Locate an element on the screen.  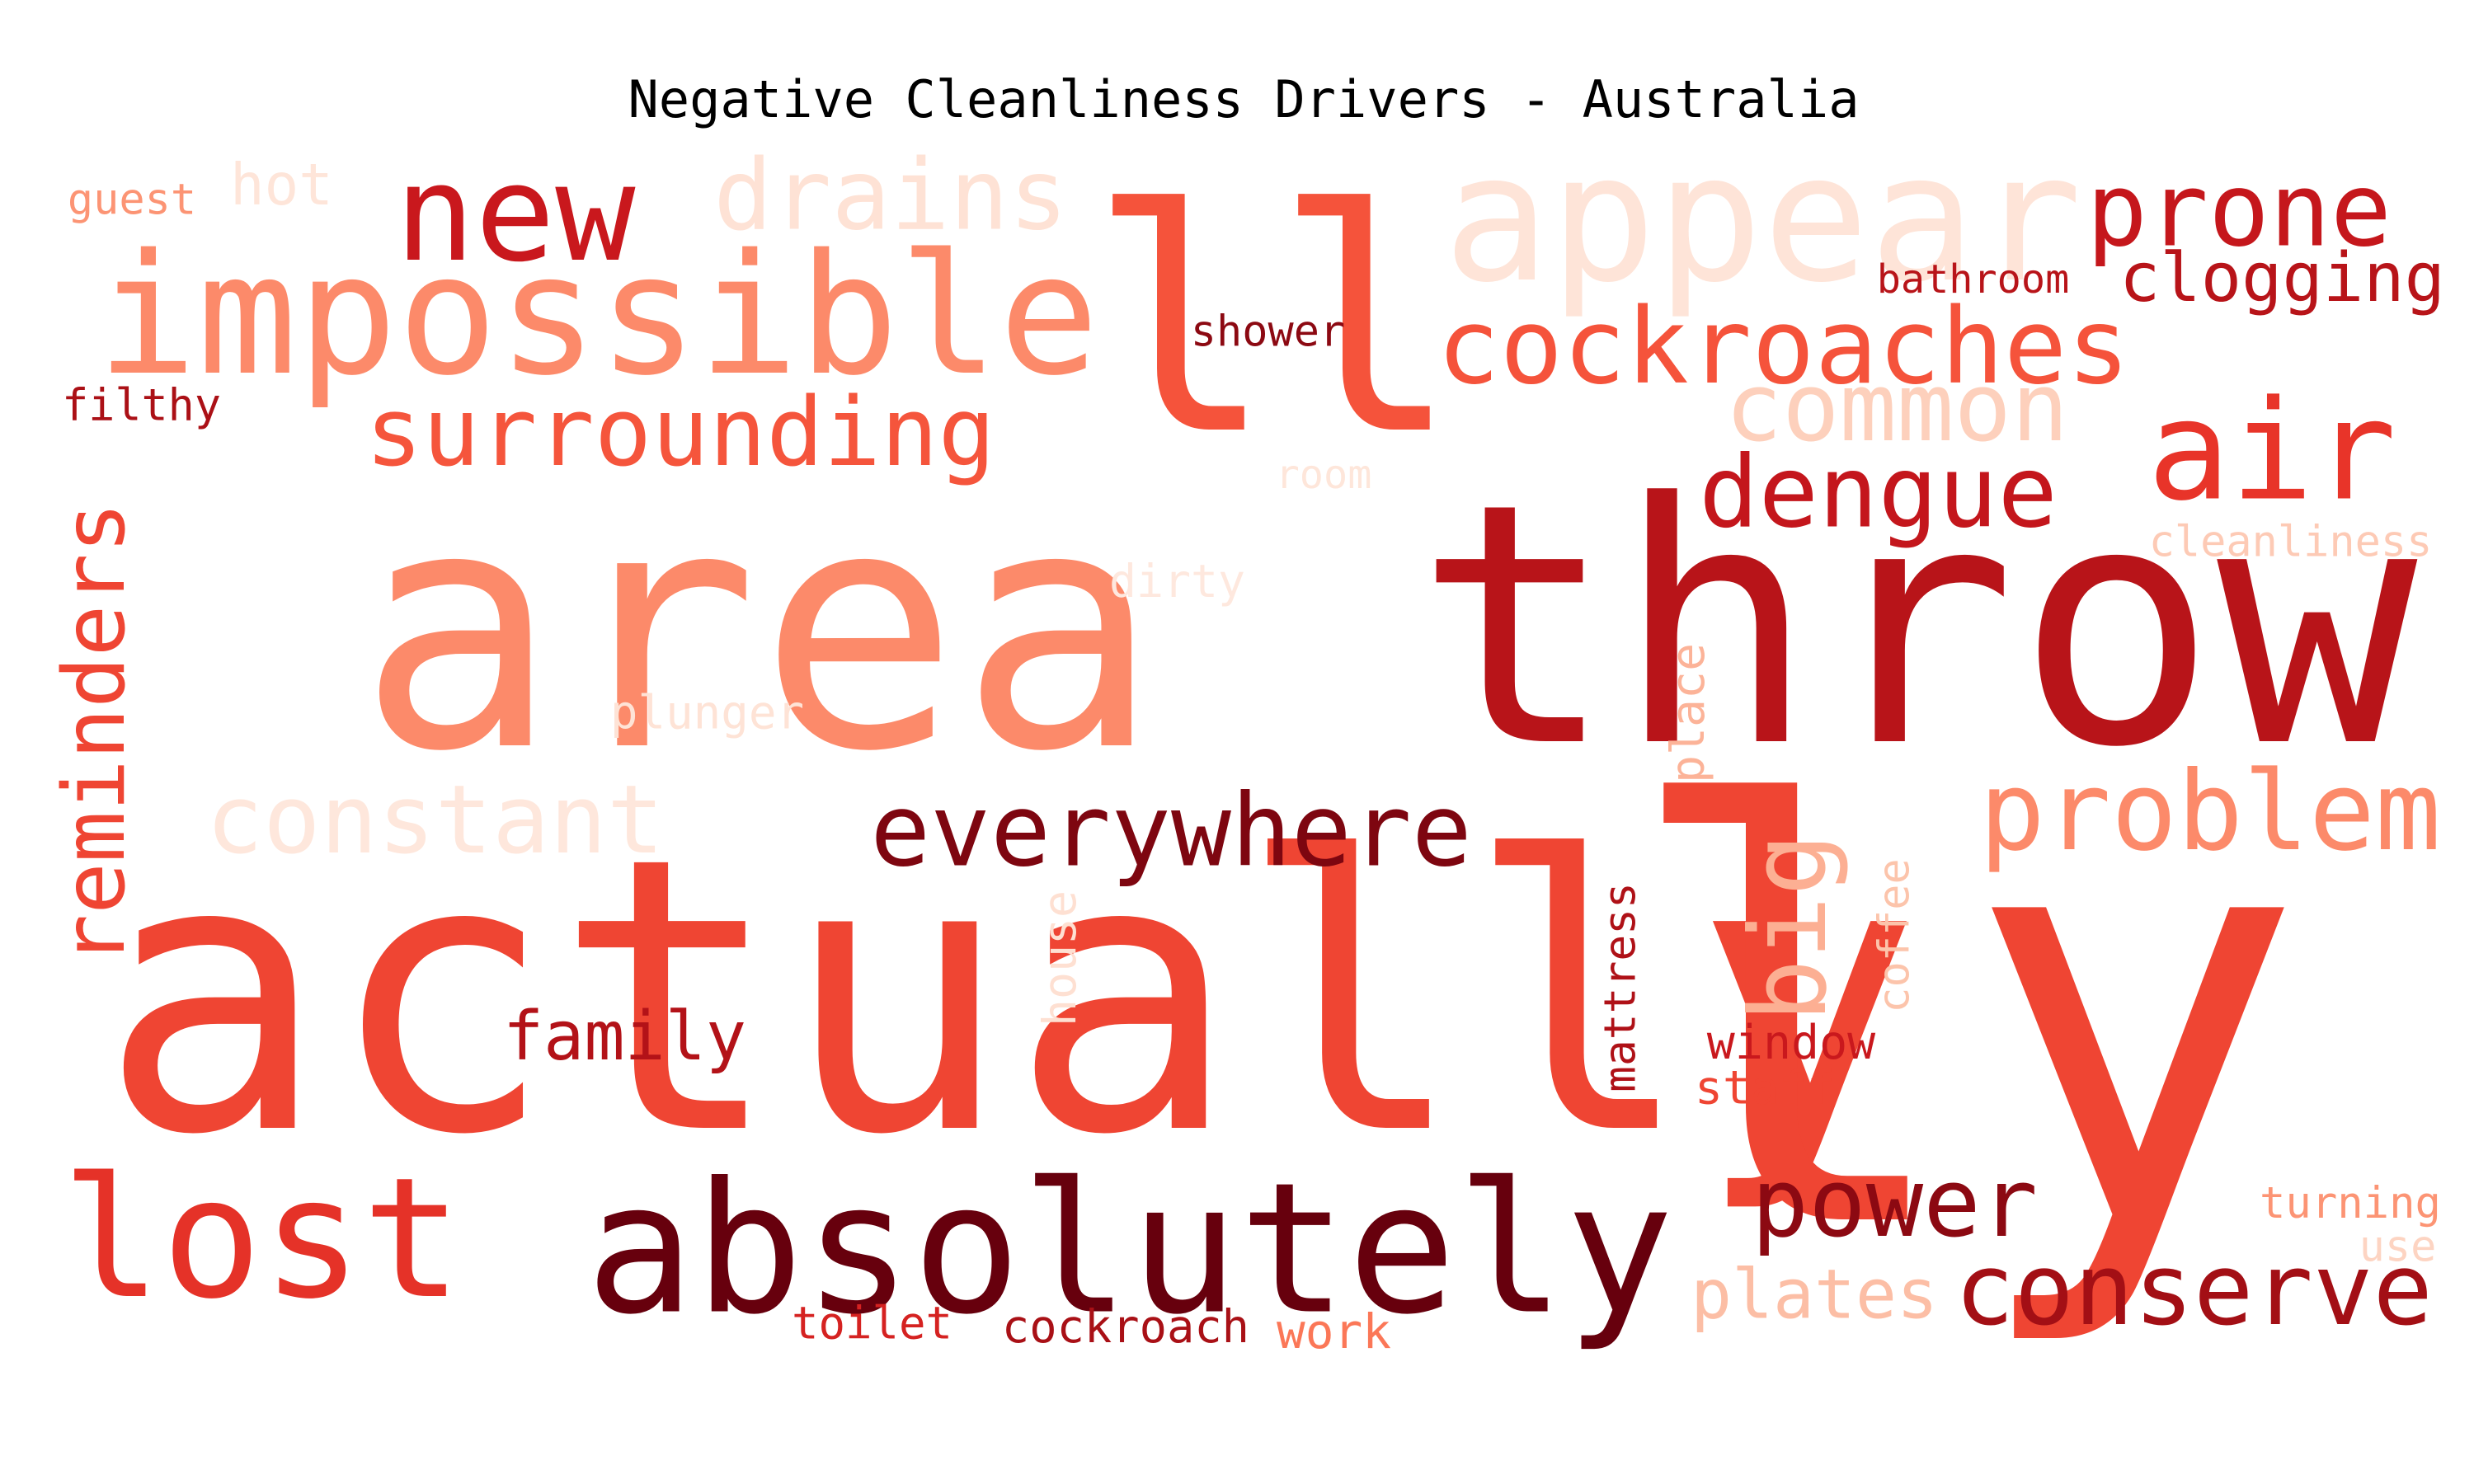
word-lost: lost is located at coordinates (261, 1239).